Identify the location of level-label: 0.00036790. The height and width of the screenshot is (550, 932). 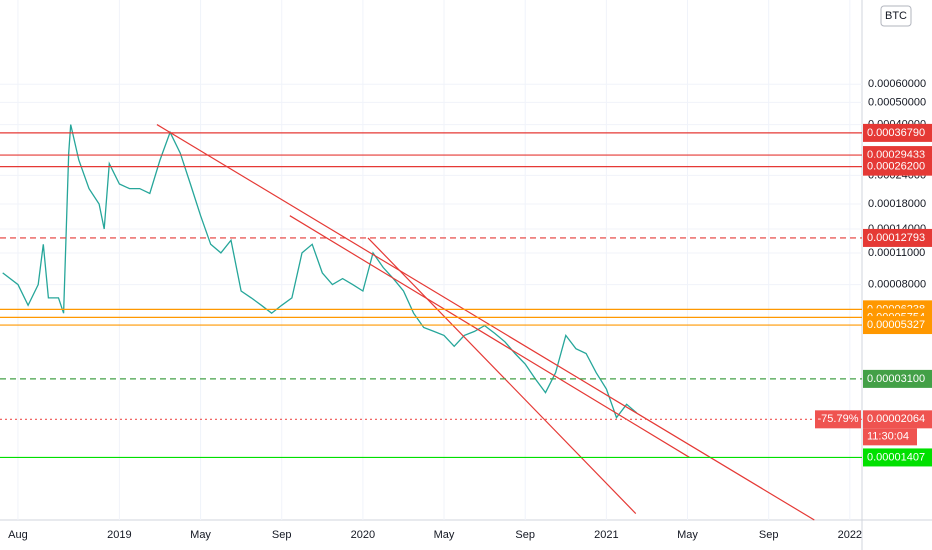
(896, 133).